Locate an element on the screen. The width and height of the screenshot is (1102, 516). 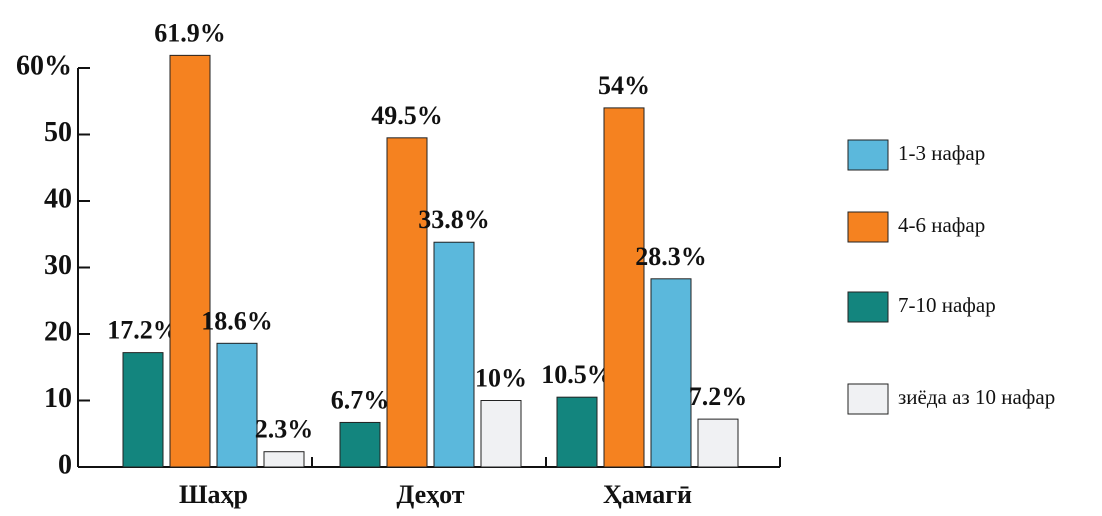
x-tick-label: Деҳот is located at coordinates (430, 494).